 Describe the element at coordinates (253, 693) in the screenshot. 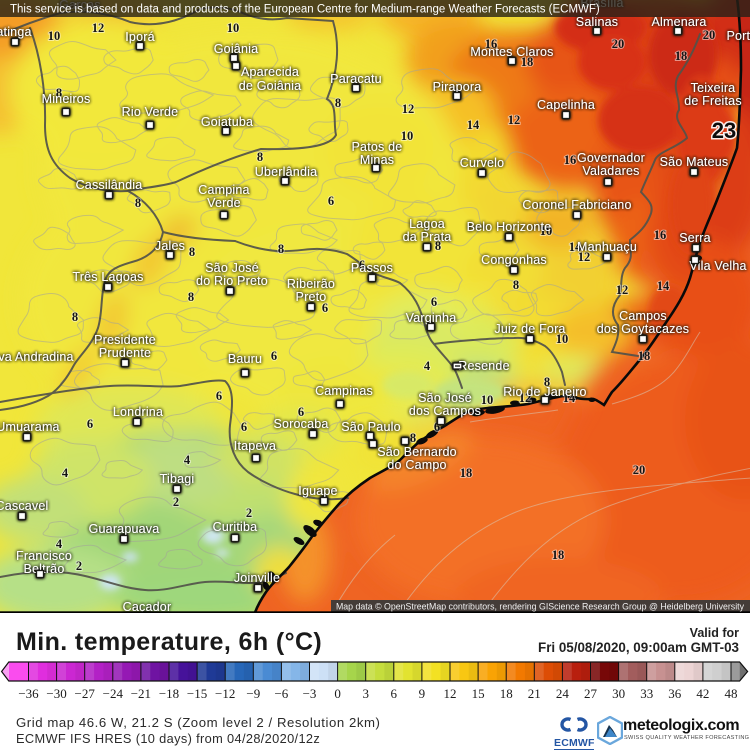

I see `svg-text: −9` at that location.